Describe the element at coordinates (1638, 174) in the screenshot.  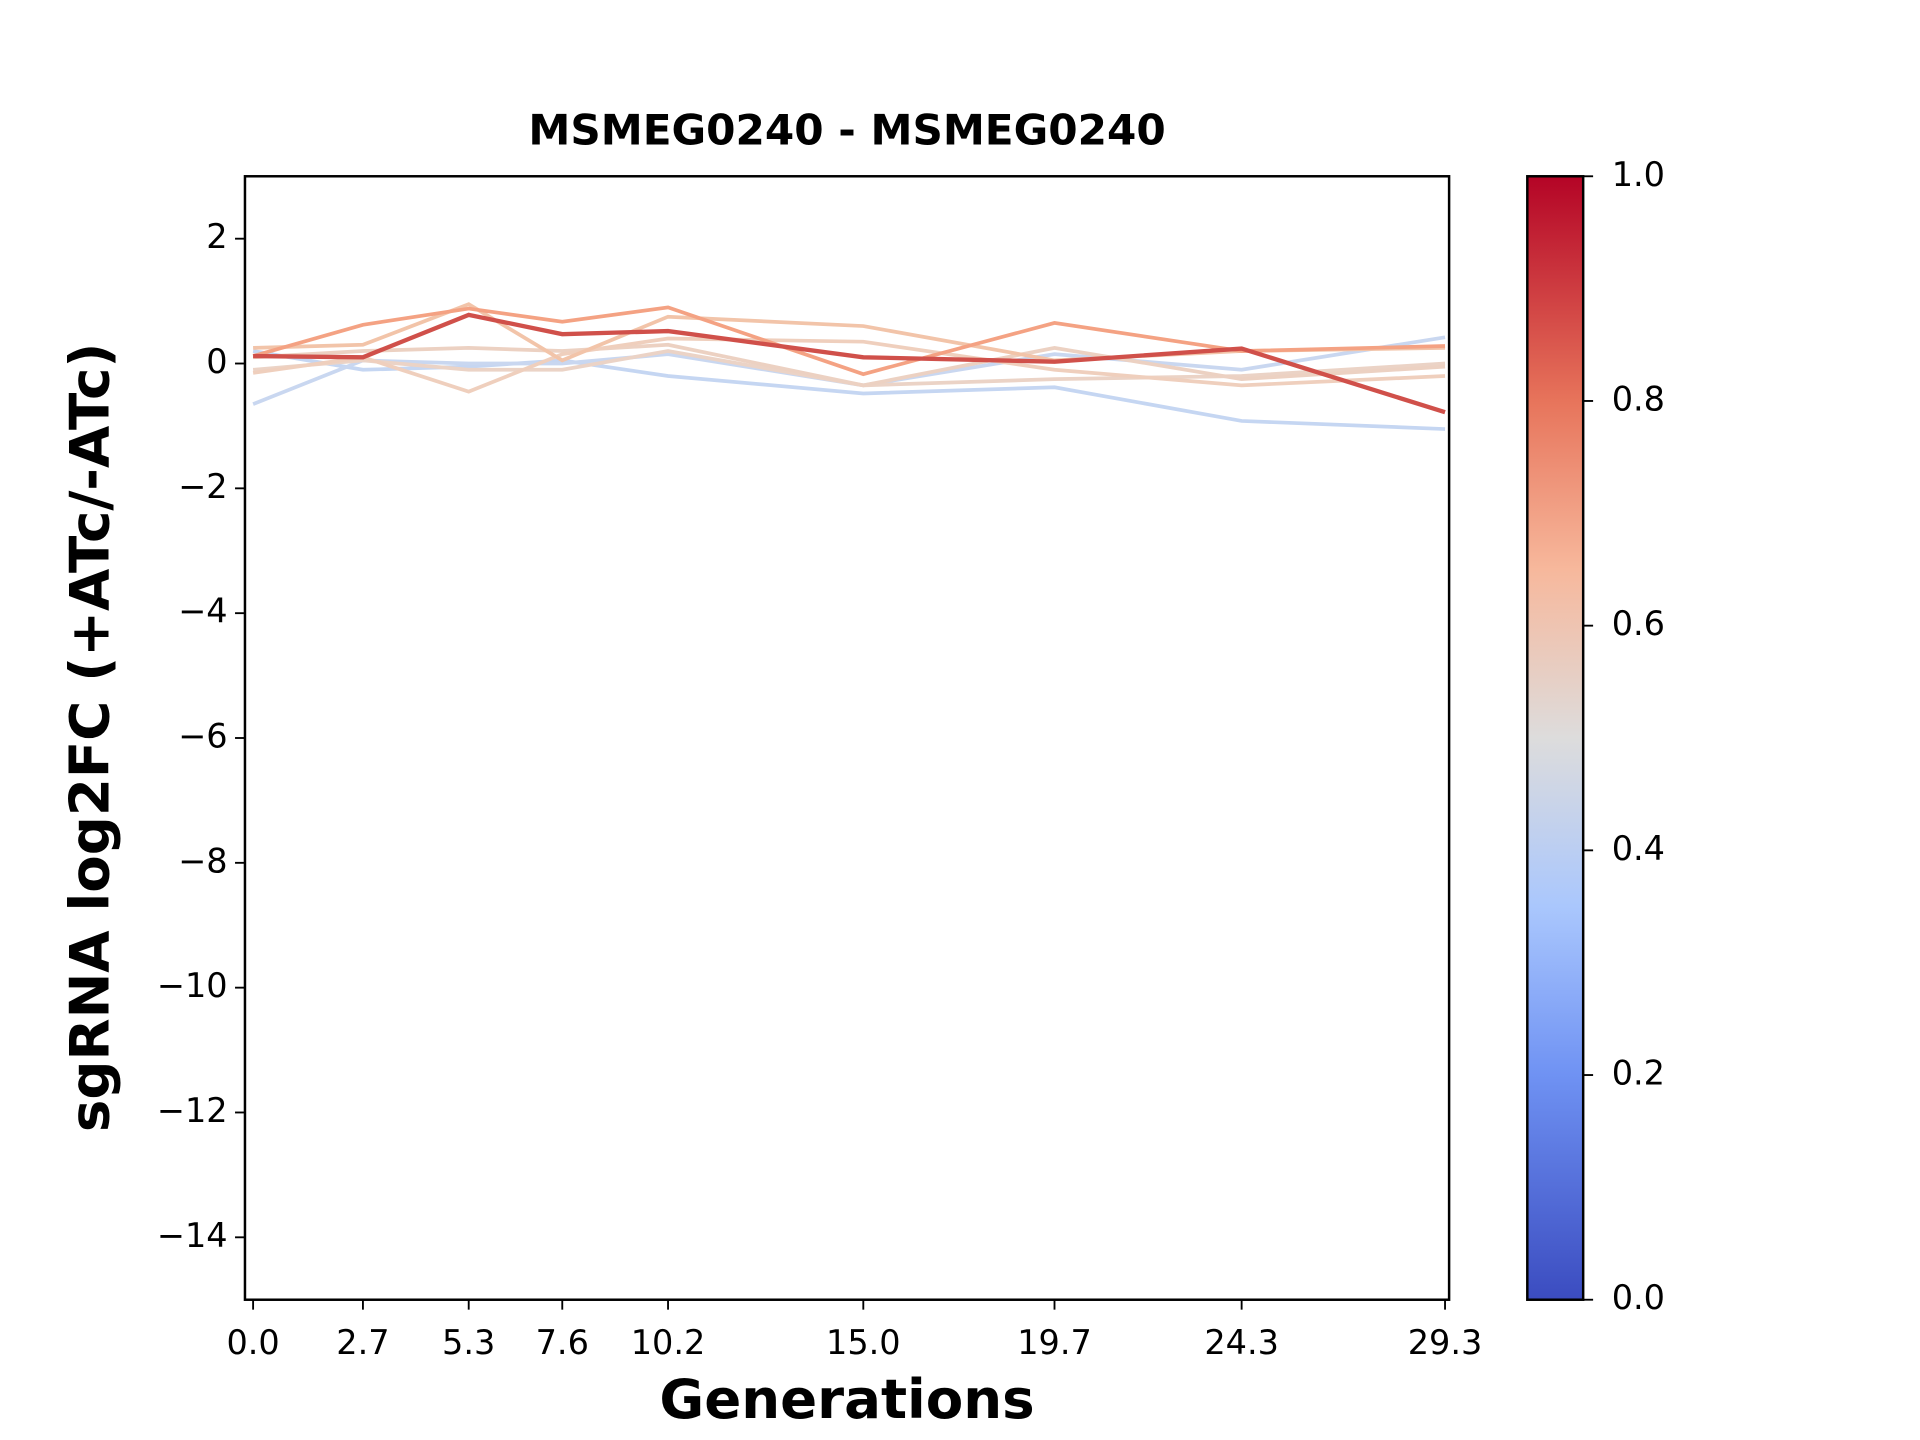
I see `colorbar-tick-label: 1.0` at that location.